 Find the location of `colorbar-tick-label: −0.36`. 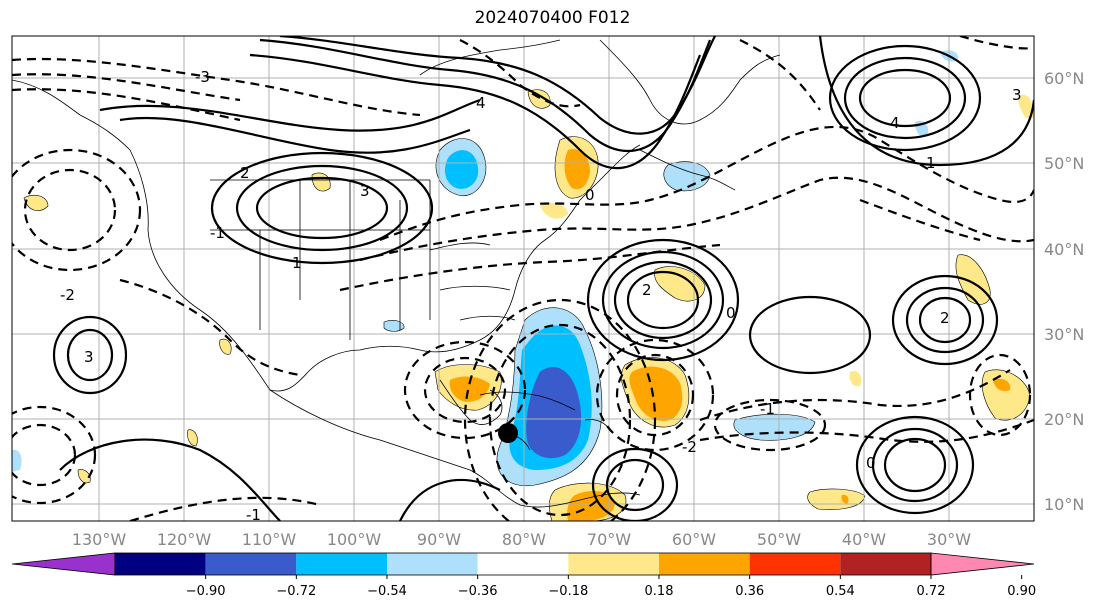

colorbar-tick-label: −0.36 is located at coordinates (478, 591).